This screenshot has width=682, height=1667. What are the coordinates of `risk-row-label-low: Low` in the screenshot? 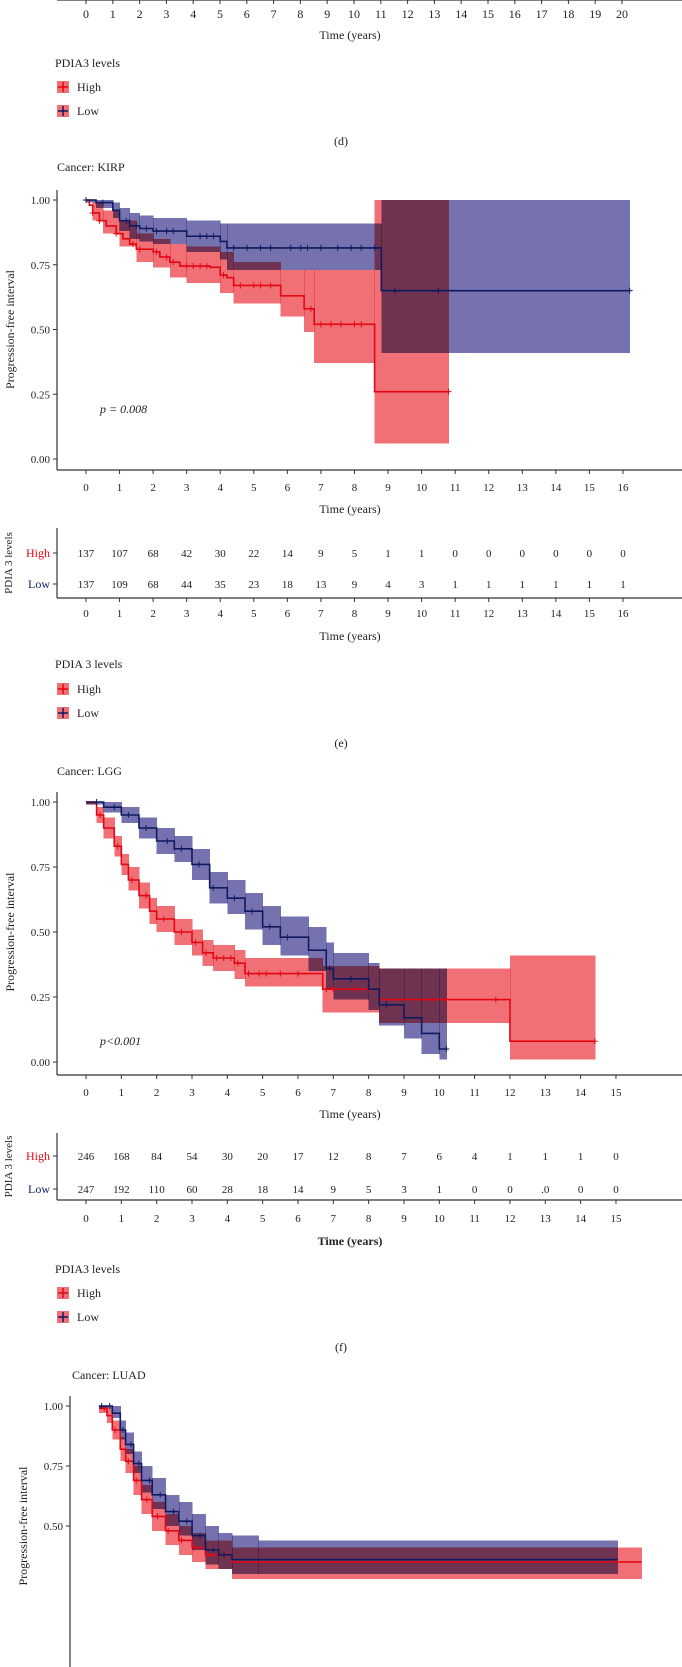 It's located at (39, 1189).